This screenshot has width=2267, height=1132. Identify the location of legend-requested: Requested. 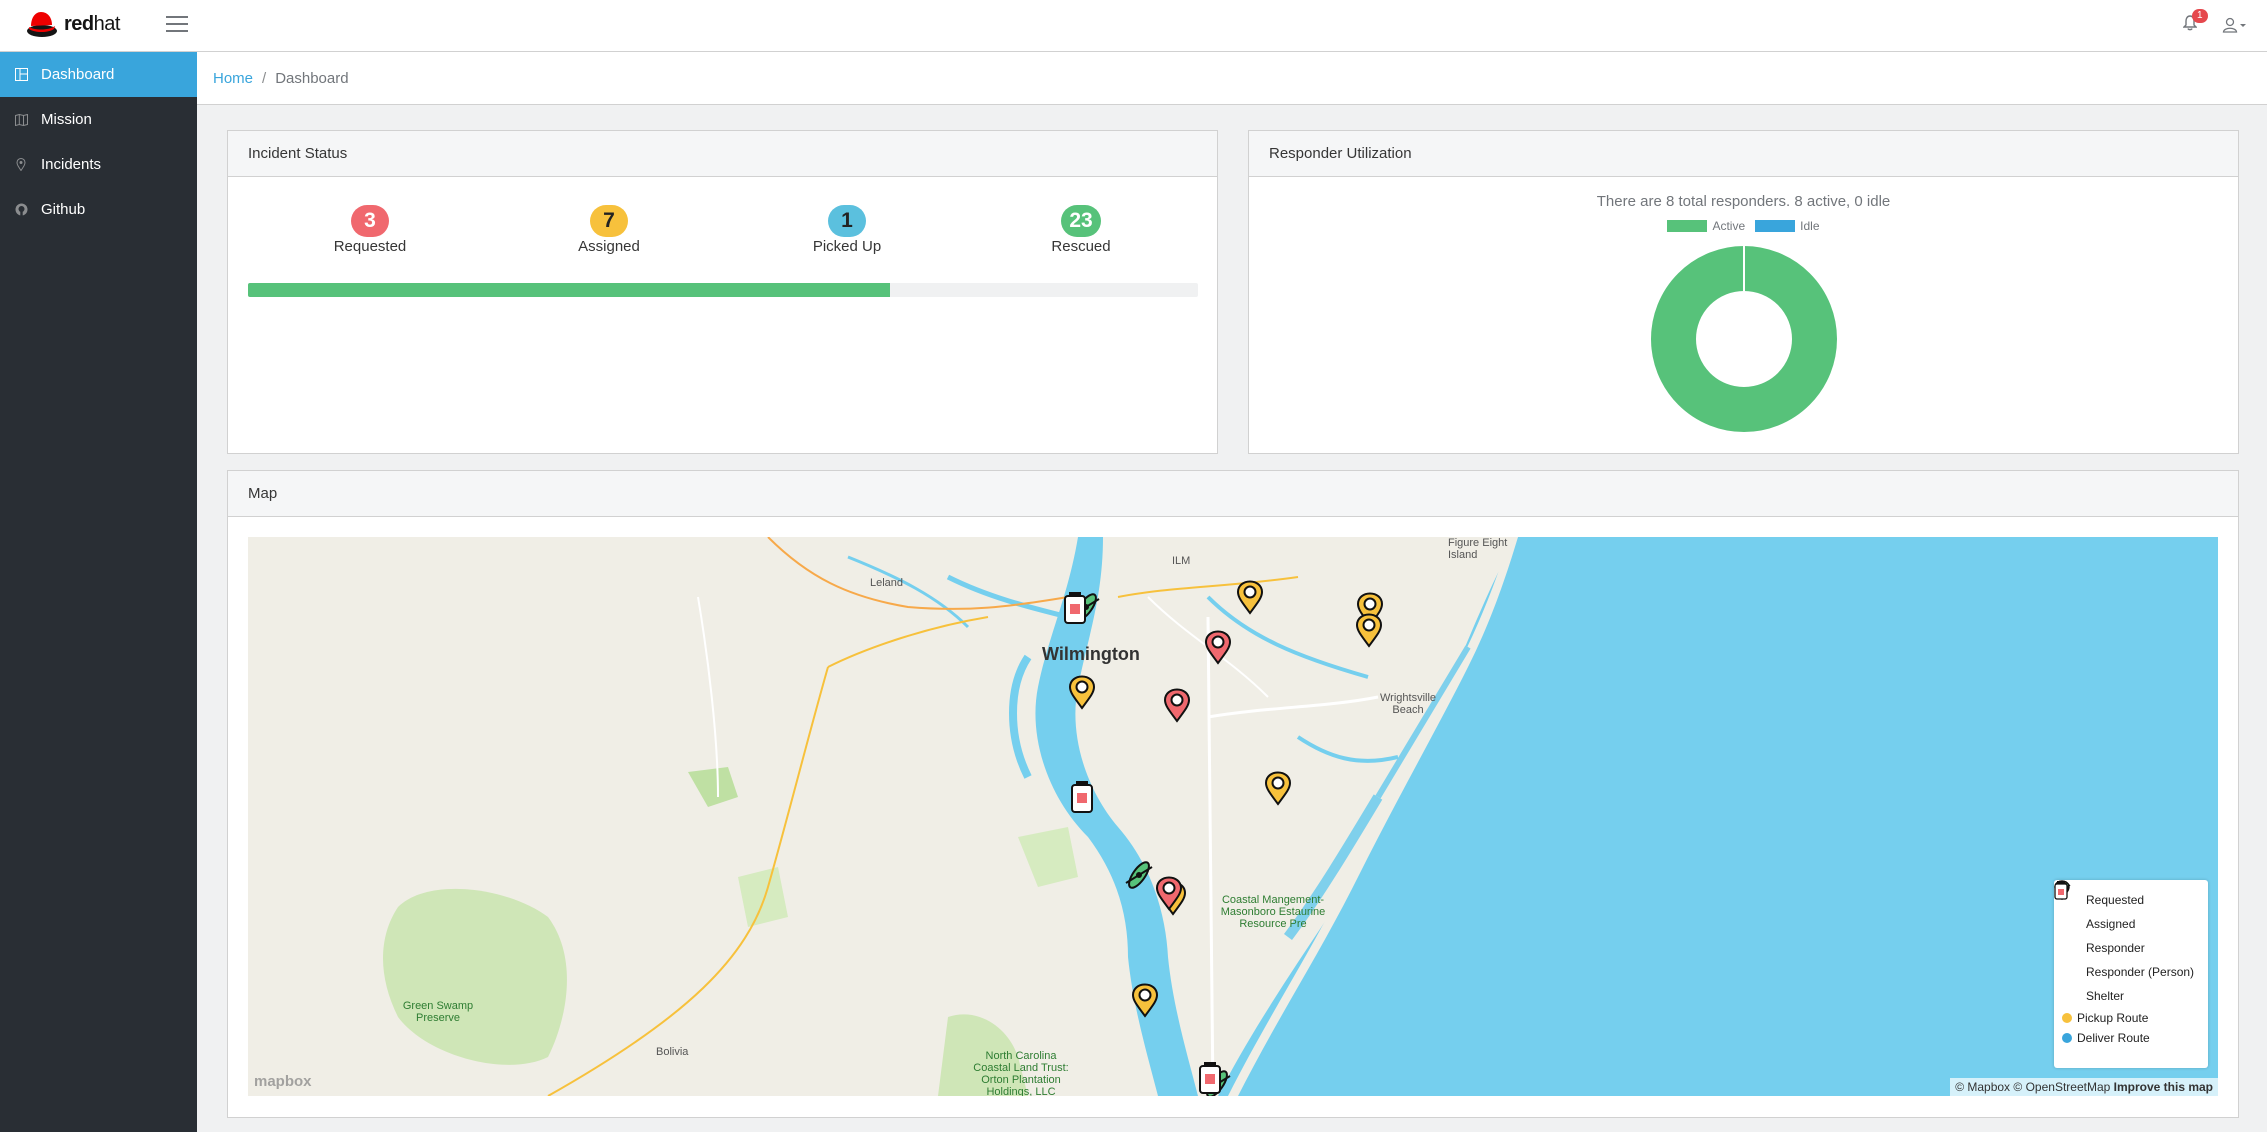
(2128, 896).